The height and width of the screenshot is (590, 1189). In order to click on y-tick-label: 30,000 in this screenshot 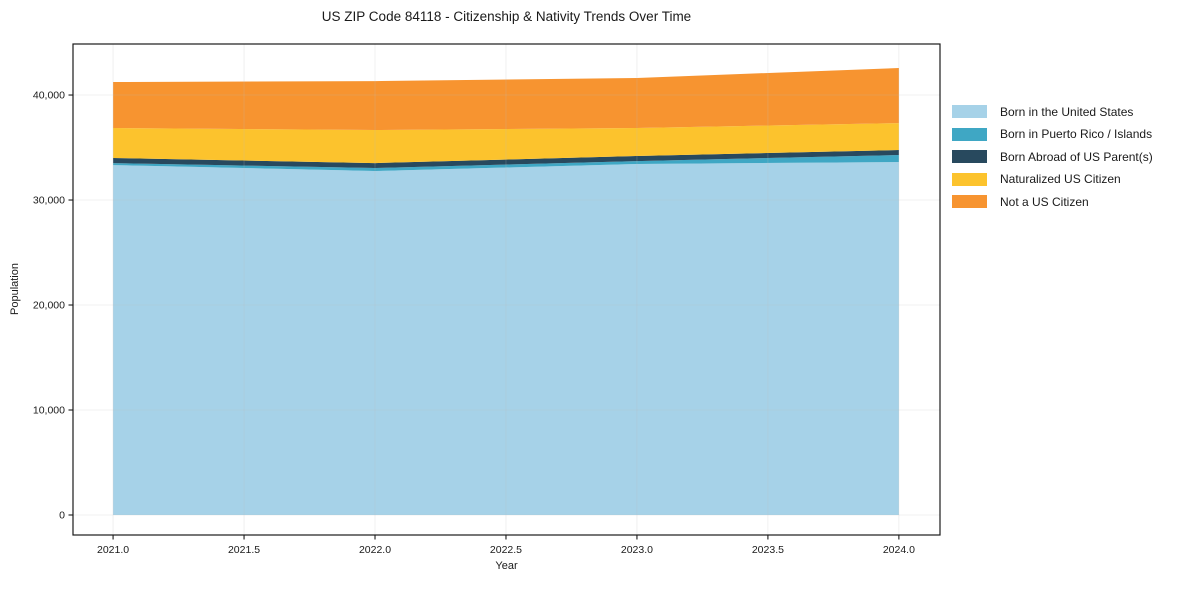, I will do `click(49, 201)`.